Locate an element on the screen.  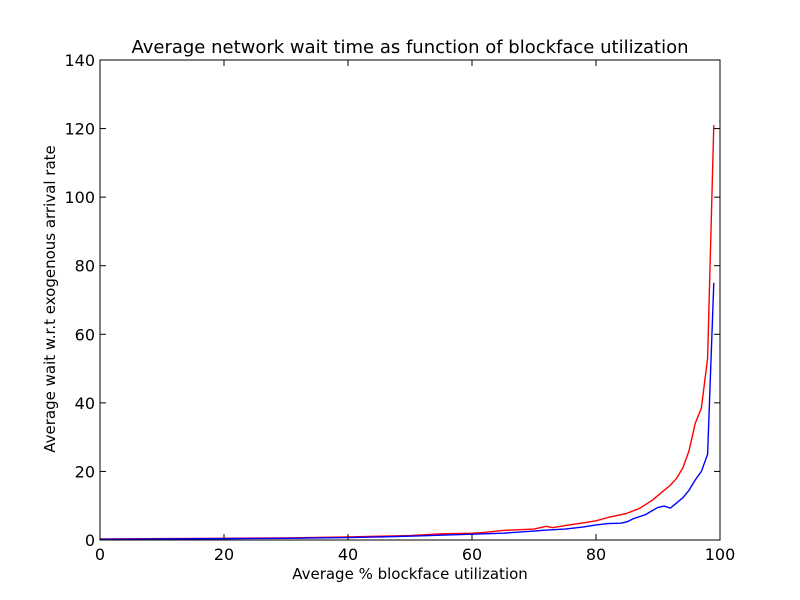
y-tick-label: 0 is located at coordinates (90, 540).